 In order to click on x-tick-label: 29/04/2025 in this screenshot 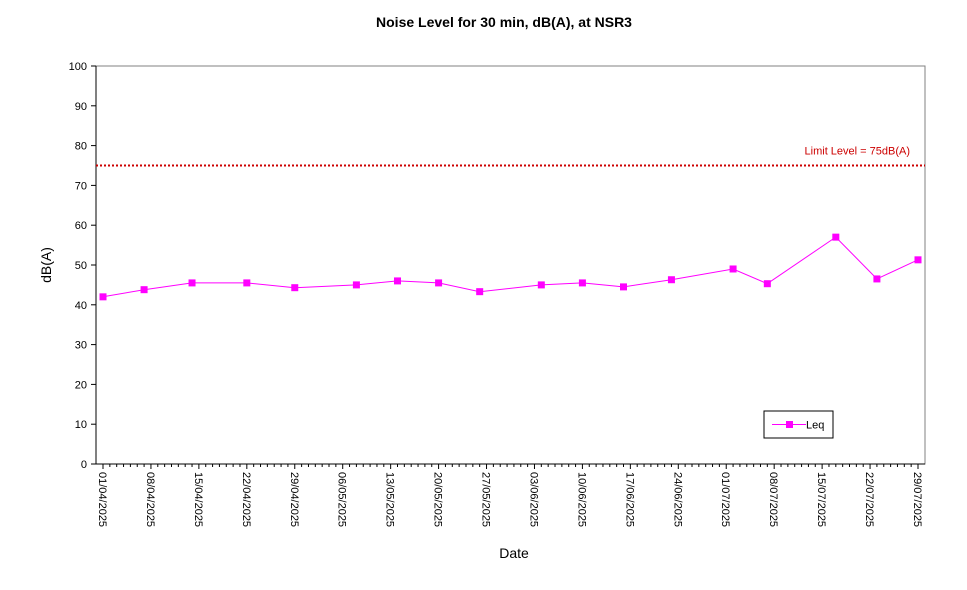, I will do `click(294, 499)`.